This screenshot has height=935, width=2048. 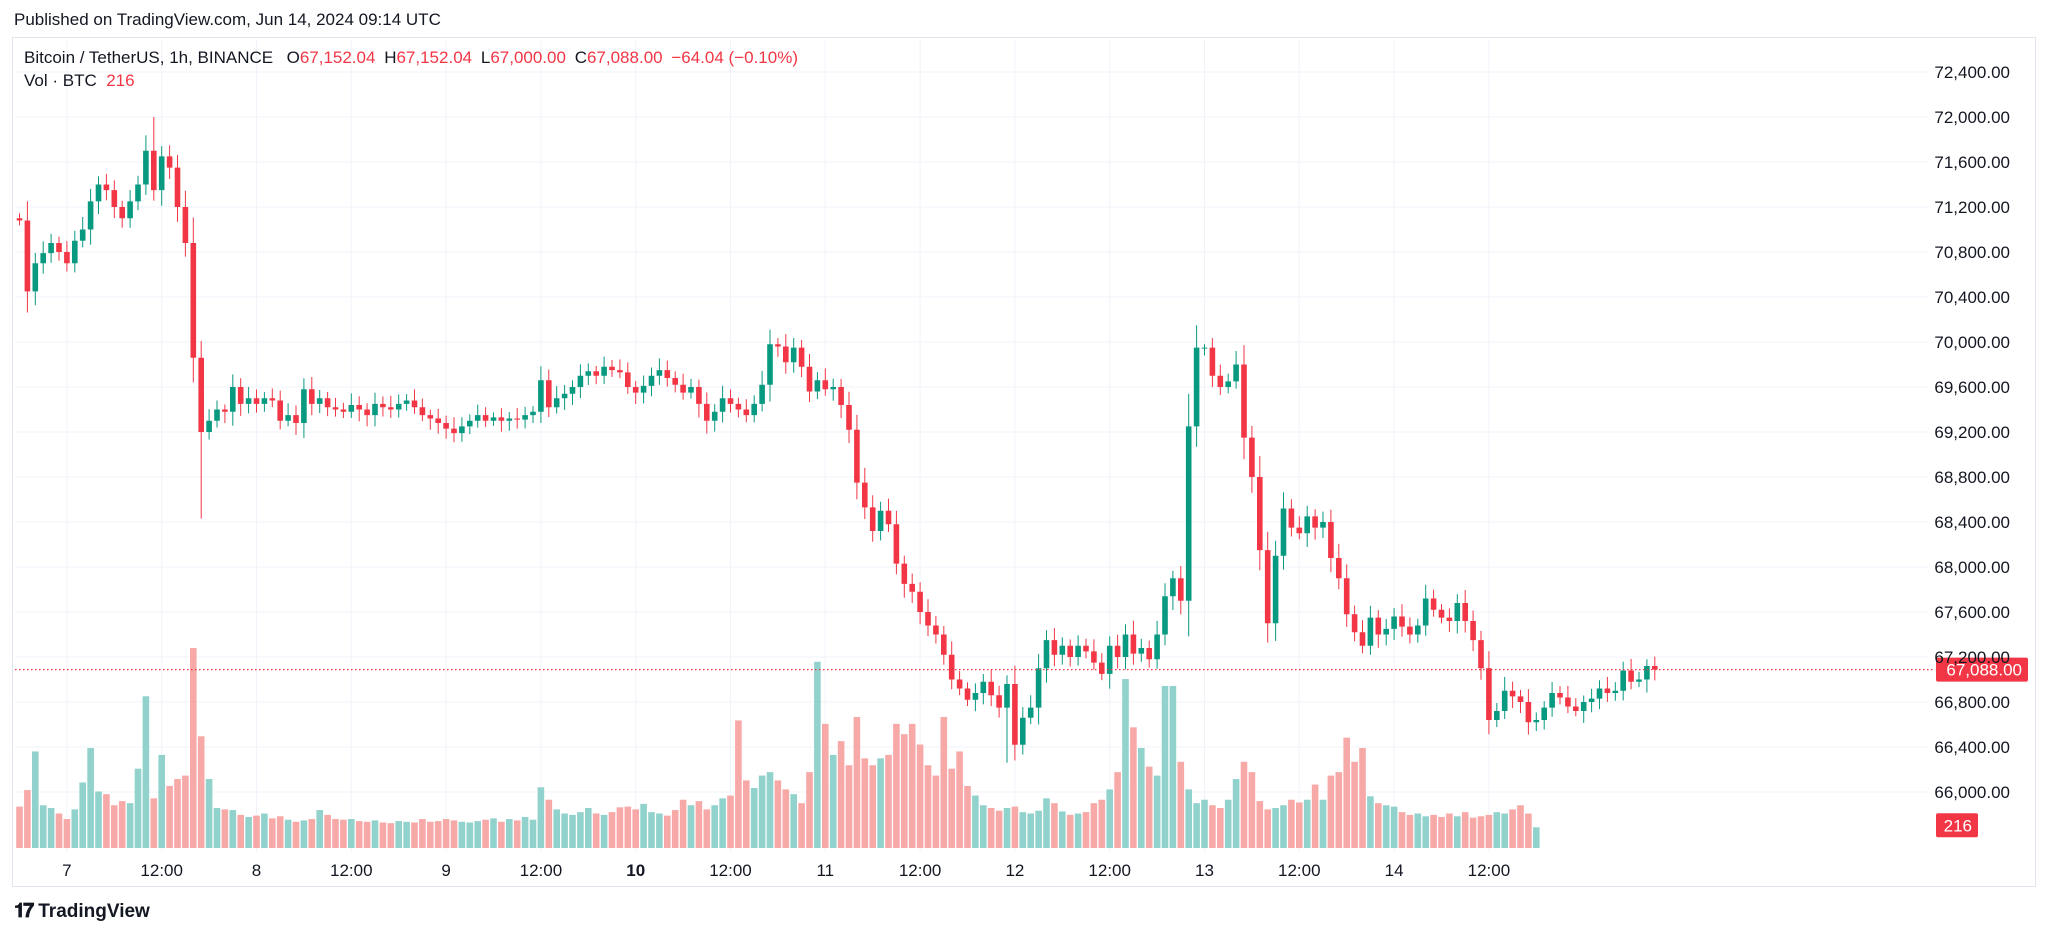 What do you see at coordinates (1972, 297) in the screenshot?
I see `y-tick-label: 70,400.00` at bounding box center [1972, 297].